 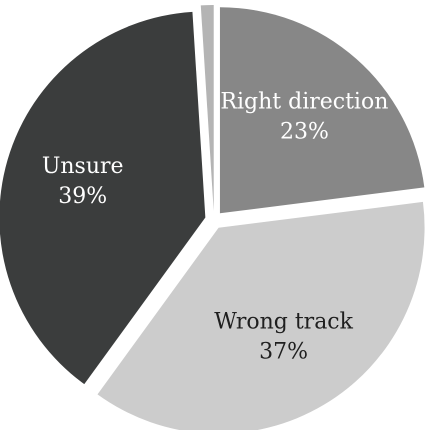 I want to click on pie-slice-right-direction-label: Right direction, so click(x=304, y=101).